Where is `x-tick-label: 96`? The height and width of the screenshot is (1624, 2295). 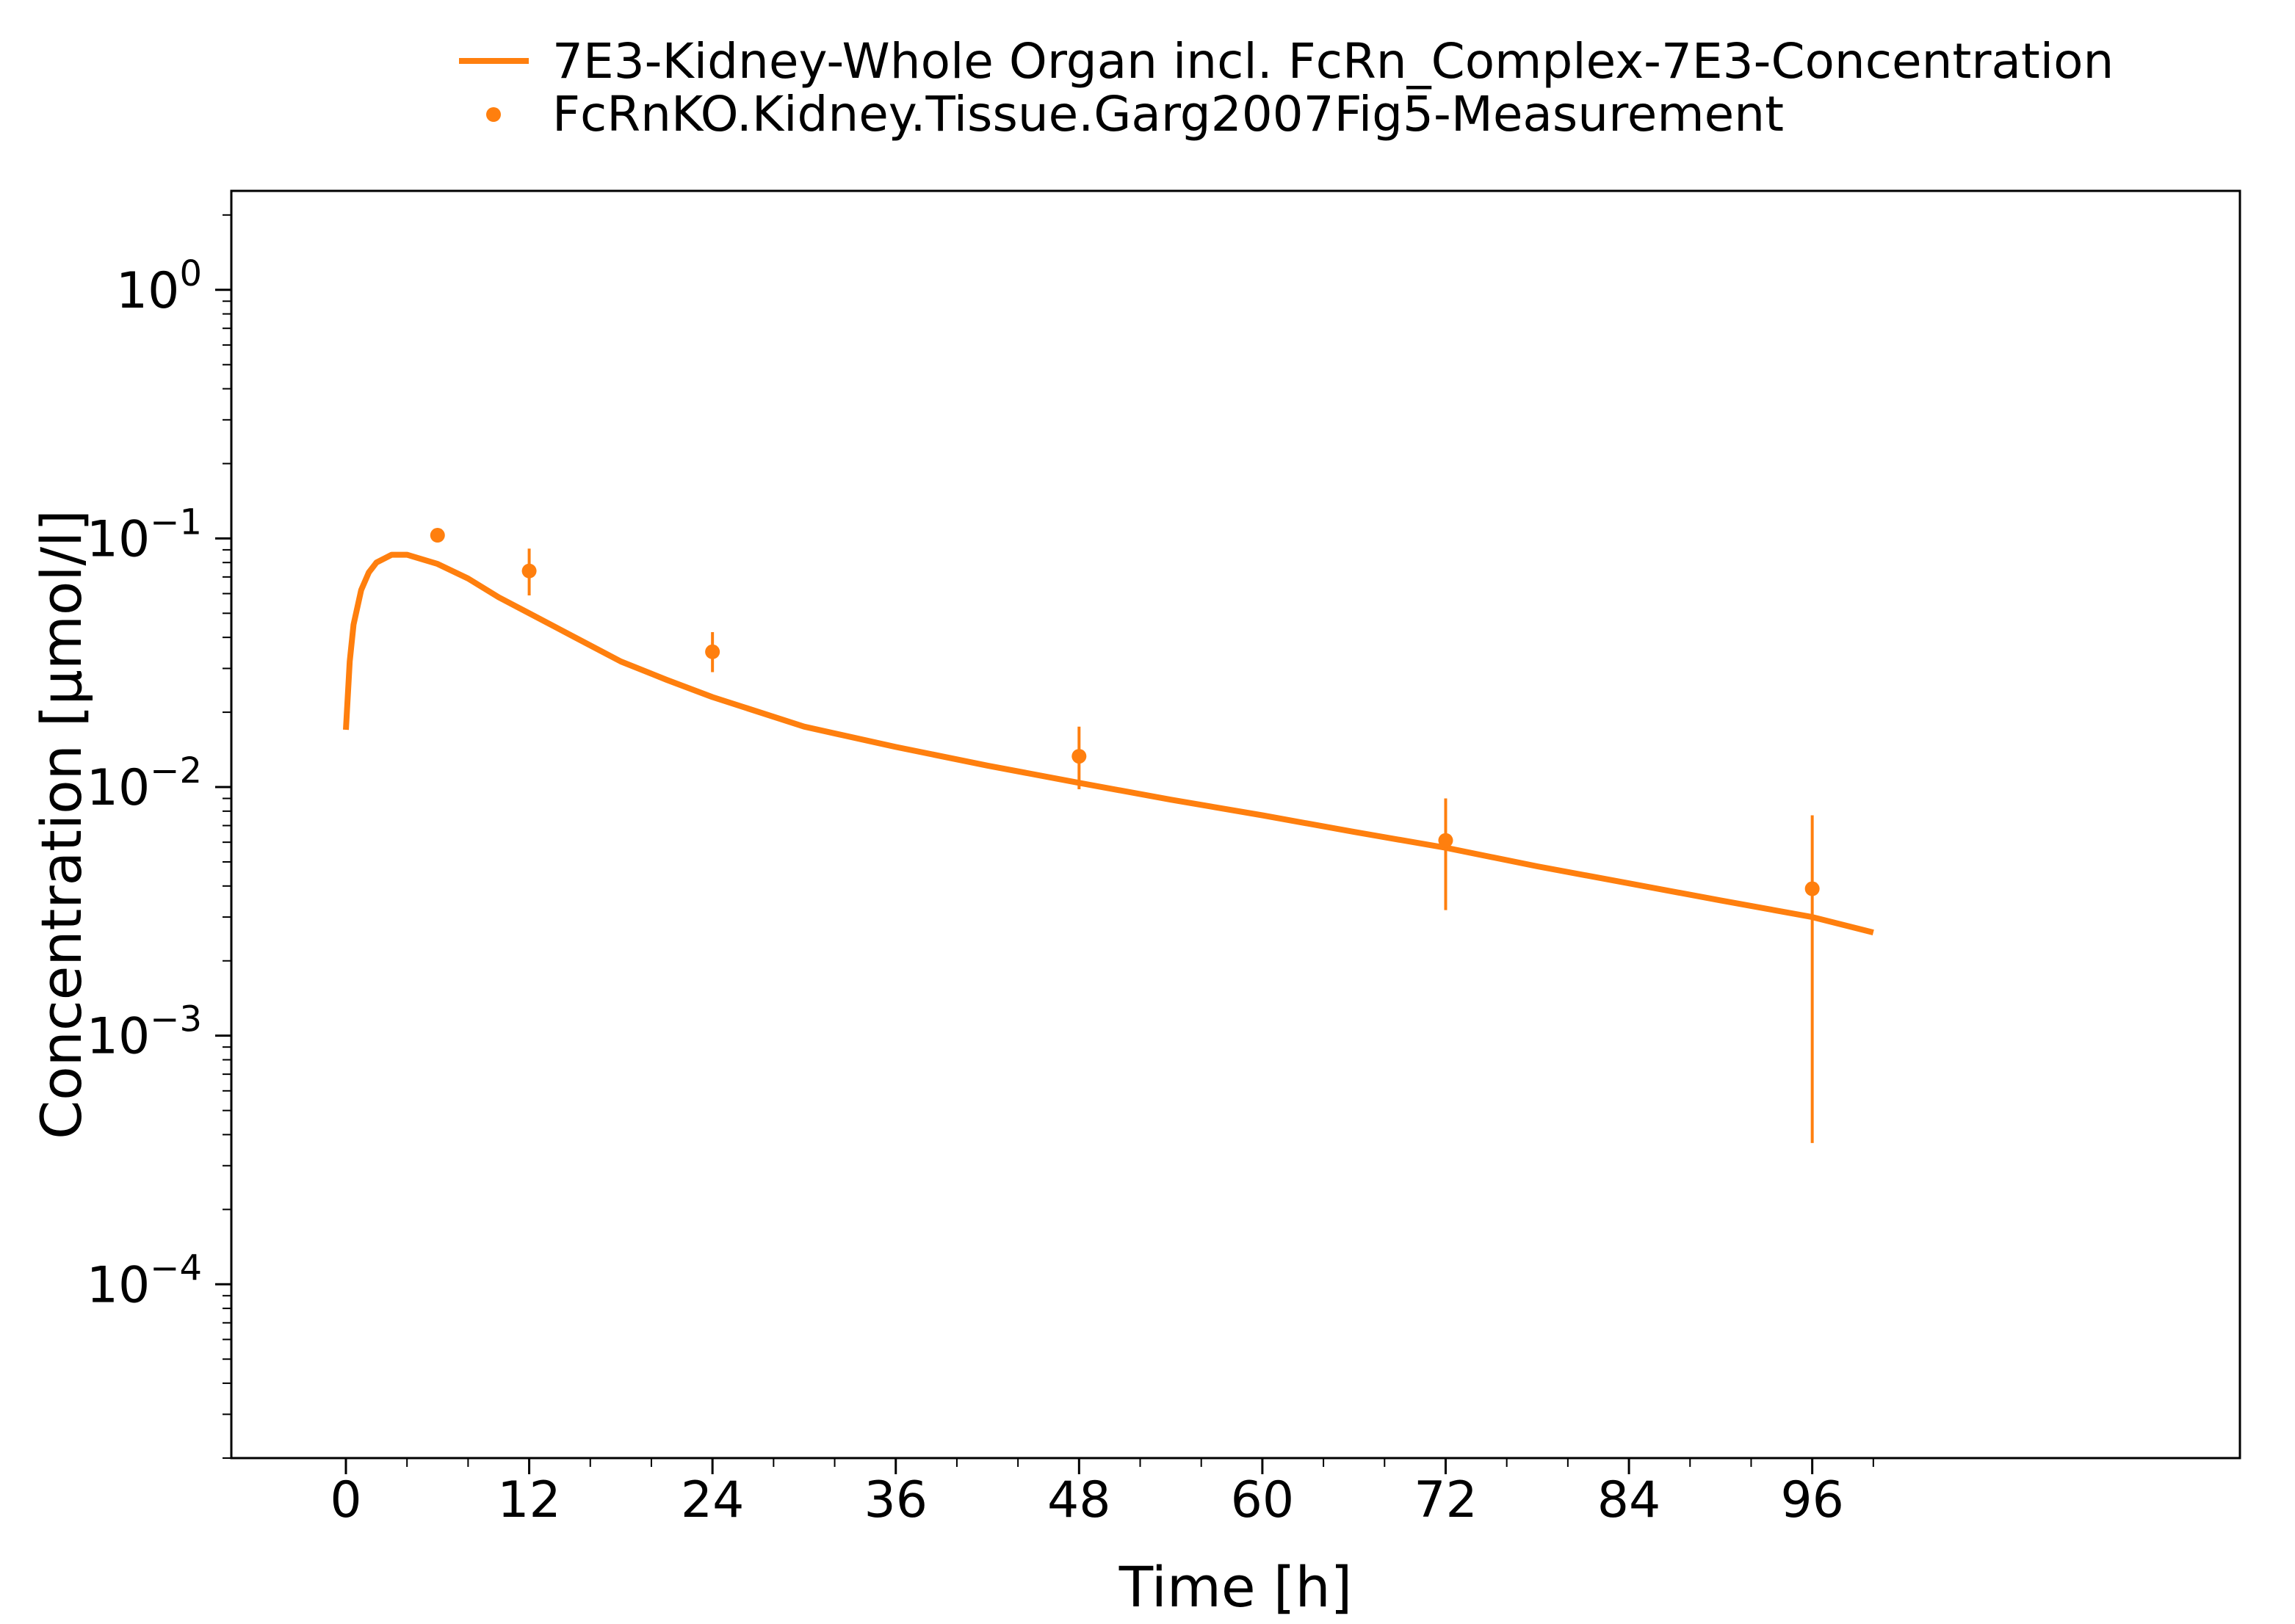
x-tick-label: 96 is located at coordinates (1812, 1500).